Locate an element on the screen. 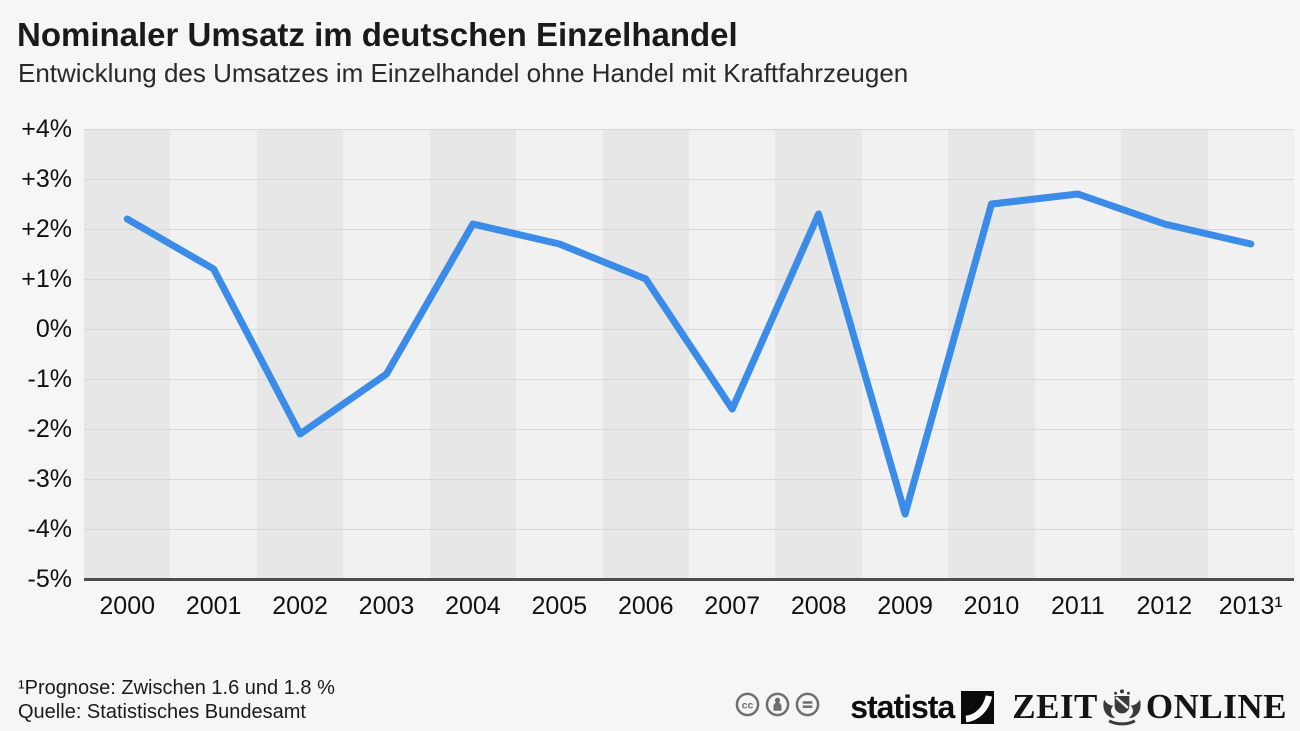  zeit-wordmark: ZEIT is located at coordinates (1055, 706).